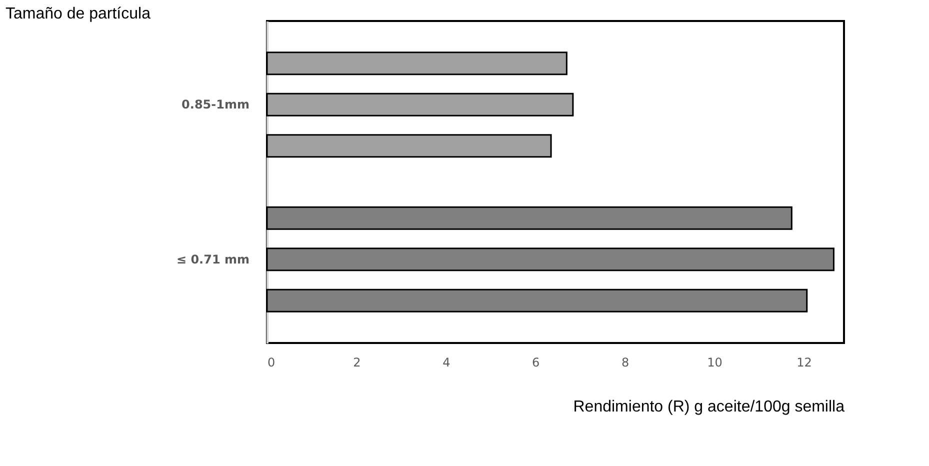 This screenshot has height=466, width=929. I want to click on y-axis-title: Tamaño de partícula, so click(78, 14).